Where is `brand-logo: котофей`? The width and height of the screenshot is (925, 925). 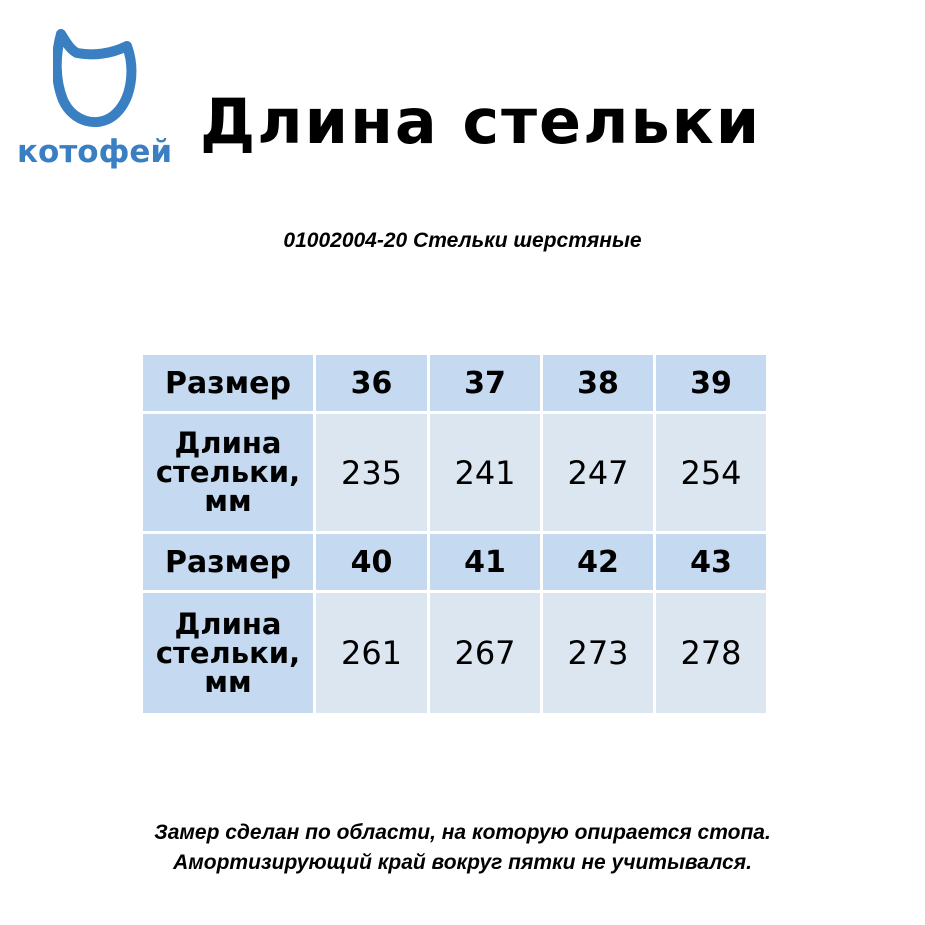
brand-logo: котофей is located at coordinates (95, 99).